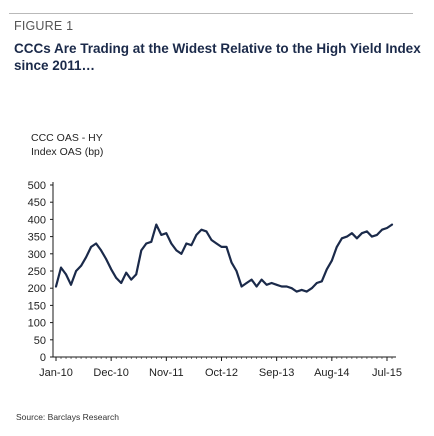 Image resolution: width=434 pixels, height=436 pixels. I want to click on y-tick-label: 100, so click(37, 324).